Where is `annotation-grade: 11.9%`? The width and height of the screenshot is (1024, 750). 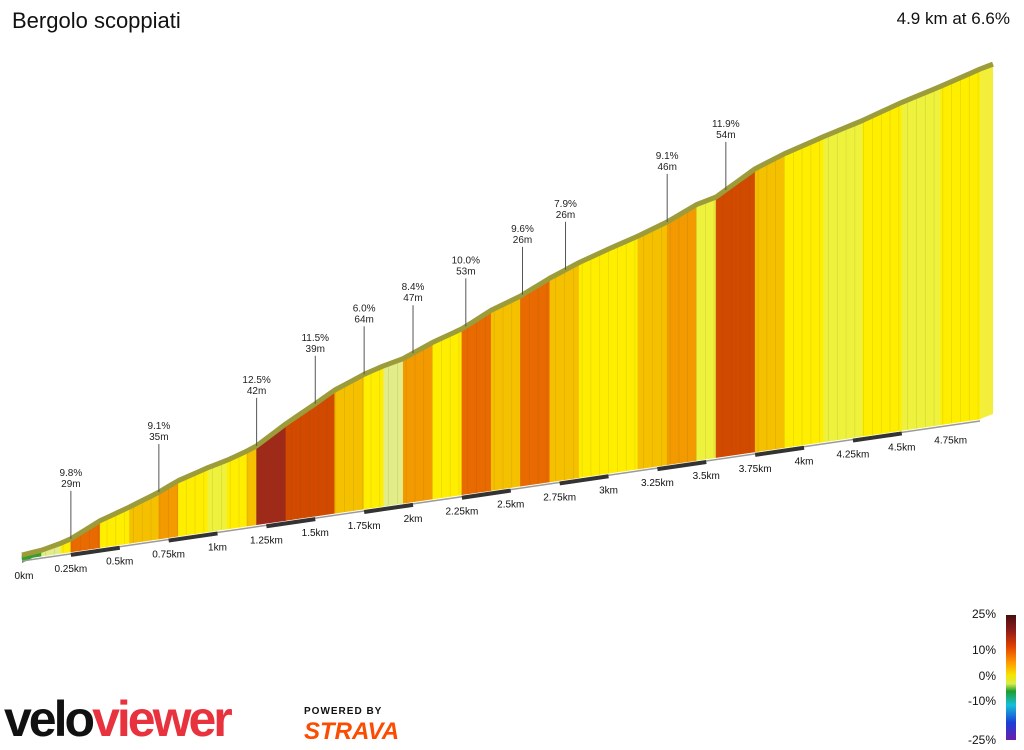 annotation-grade: 11.9% is located at coordinates (726, 124).